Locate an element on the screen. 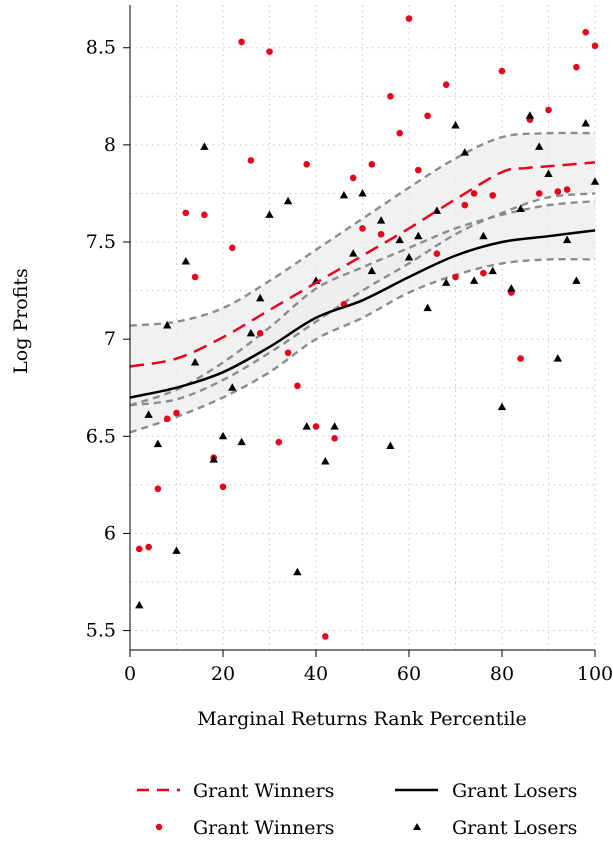 This screenshot has width=613, height=841. x-tick-label: 100 is located at coordinates (595, 674).